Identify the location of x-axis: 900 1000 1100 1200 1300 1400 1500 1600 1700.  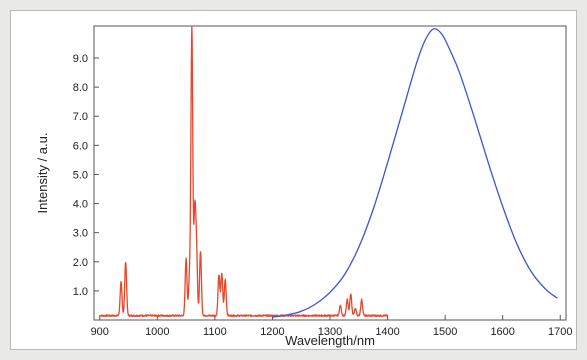
(331, 326).